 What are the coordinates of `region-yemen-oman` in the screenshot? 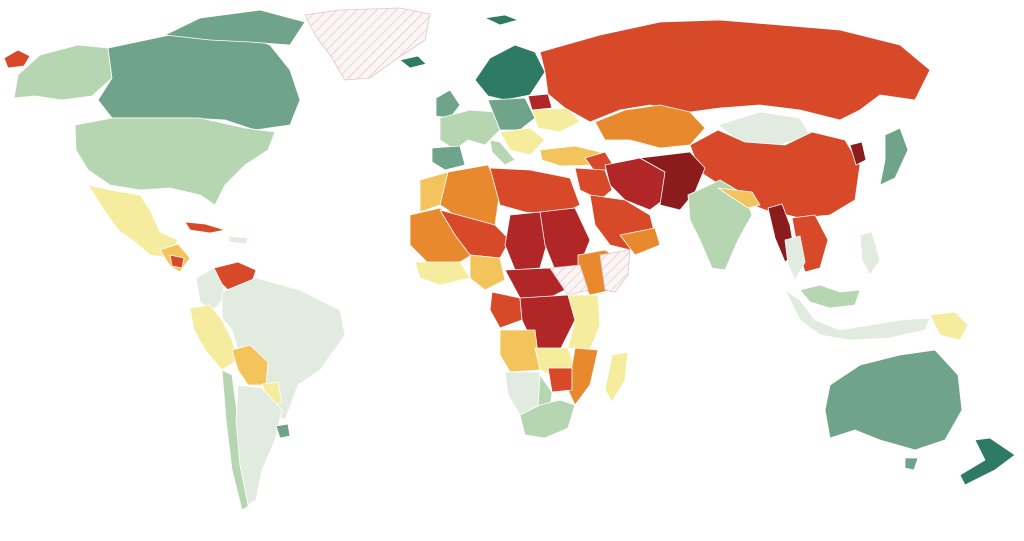 It's located at (640, 241).